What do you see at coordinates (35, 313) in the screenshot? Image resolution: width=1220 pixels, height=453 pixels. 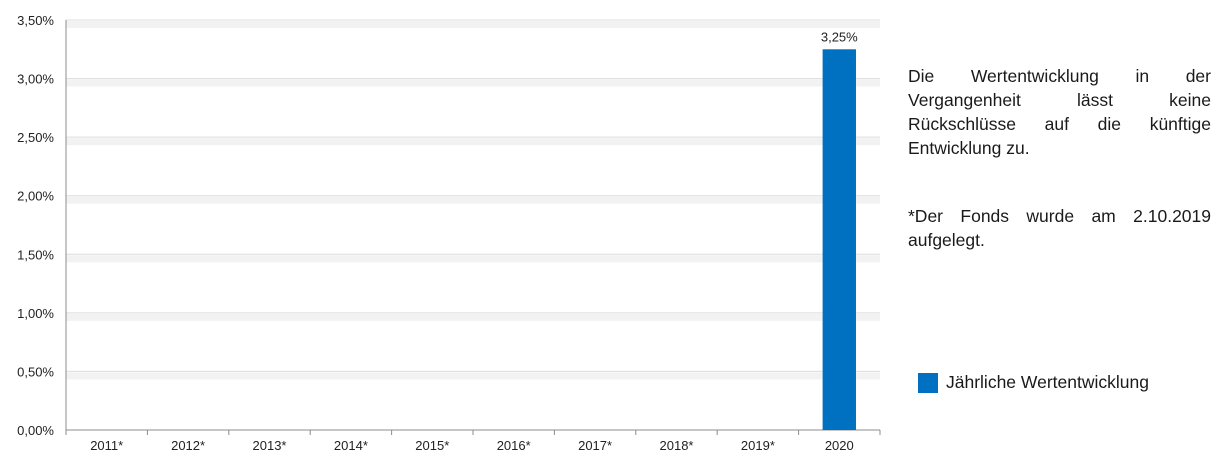 I see `y-tick-label: 1,00%` at bounding box center [35, 313].